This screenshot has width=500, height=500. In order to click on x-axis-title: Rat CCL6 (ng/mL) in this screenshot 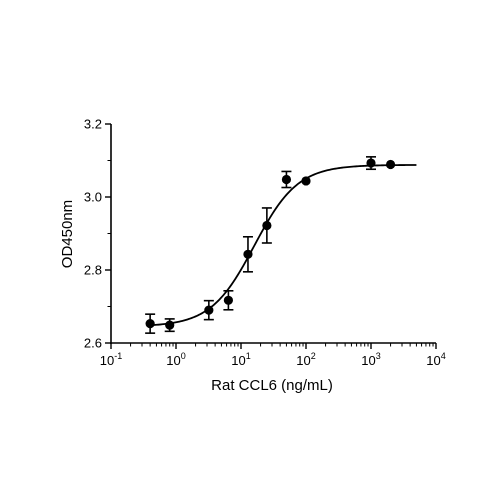, I will do `click(272, 385)`.